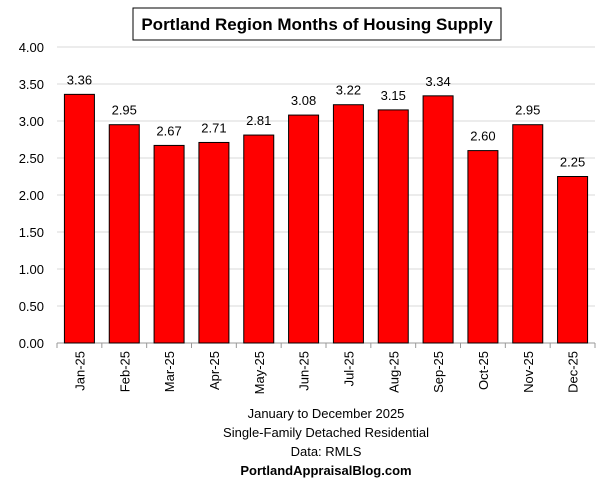 Image resolution: width=607 pixels, height=480 pixels. Describe the element at coordinates (31, 269) in the screenshot. I see `y-tick-label: 1.00` at that location.